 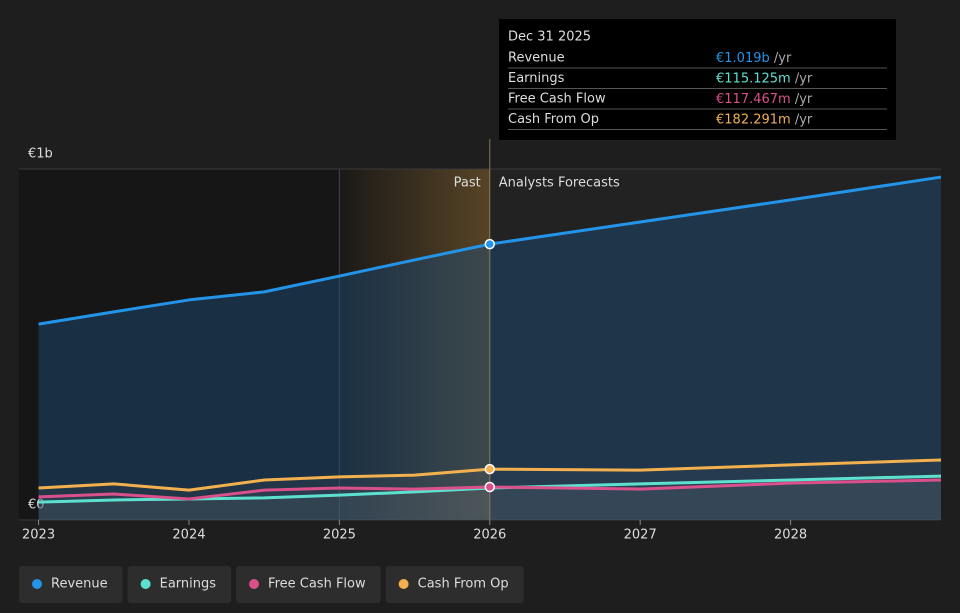 What do you see at coordinates (536, 58) in the screenshot?
I see `tooltip-label: Revenue` at bounding box center [536, 58].